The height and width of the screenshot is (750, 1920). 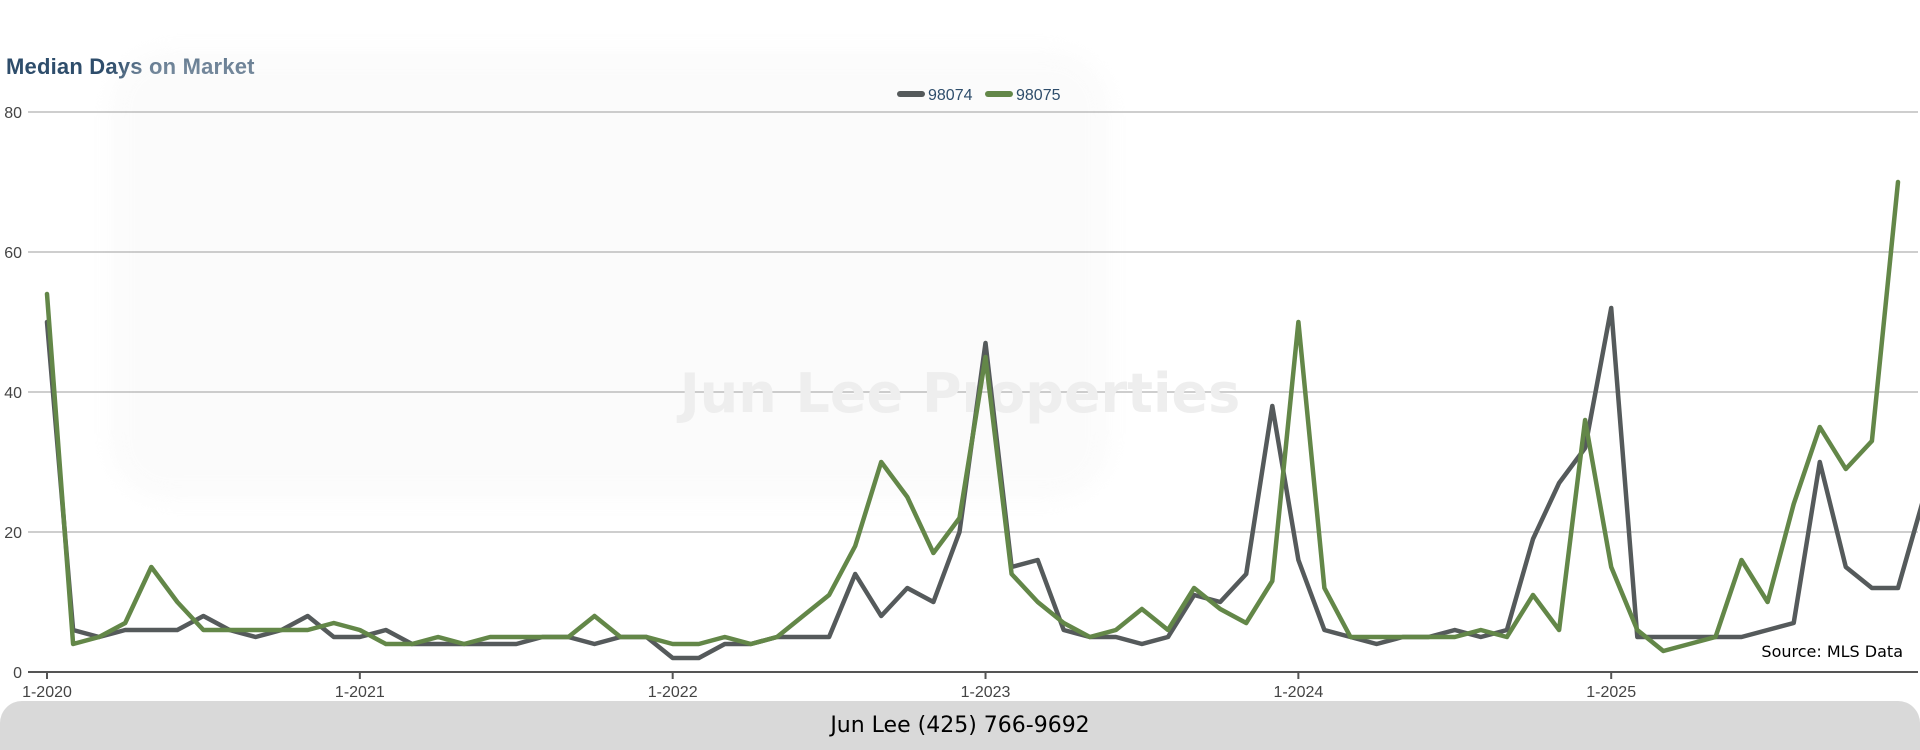 I want to click on watermark-text: Jun Lee Properties, so click(x=958, y=393).